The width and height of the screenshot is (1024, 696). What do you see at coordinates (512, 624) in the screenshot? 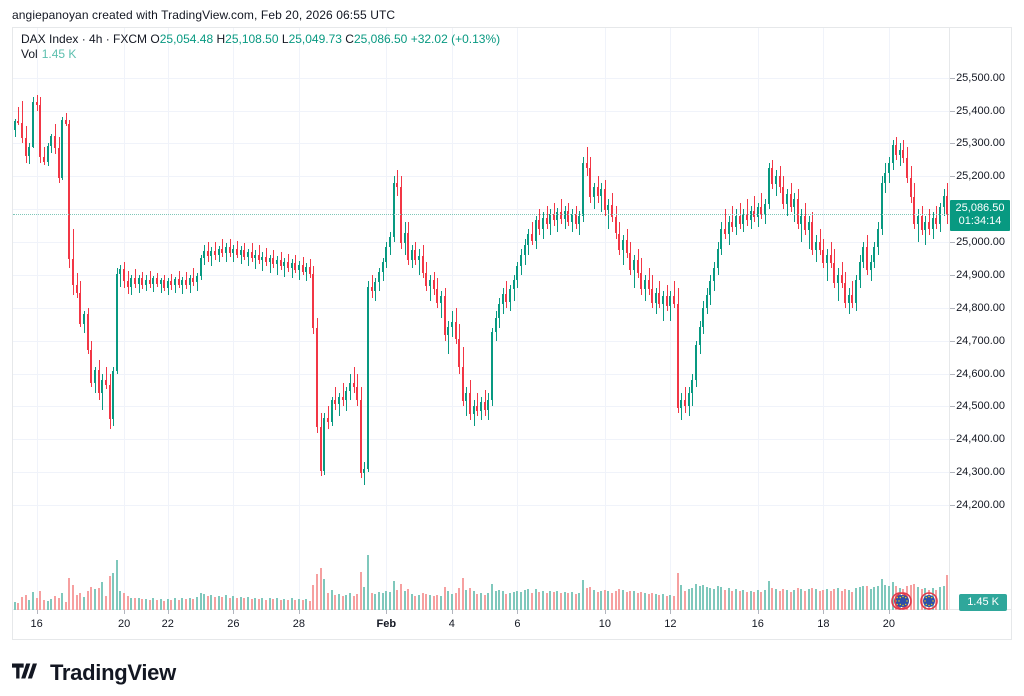
I see `time-axis: 16 20 22 26 28 Feb 4 6 10 12 16 18 20` at bounding box center [512, 624].